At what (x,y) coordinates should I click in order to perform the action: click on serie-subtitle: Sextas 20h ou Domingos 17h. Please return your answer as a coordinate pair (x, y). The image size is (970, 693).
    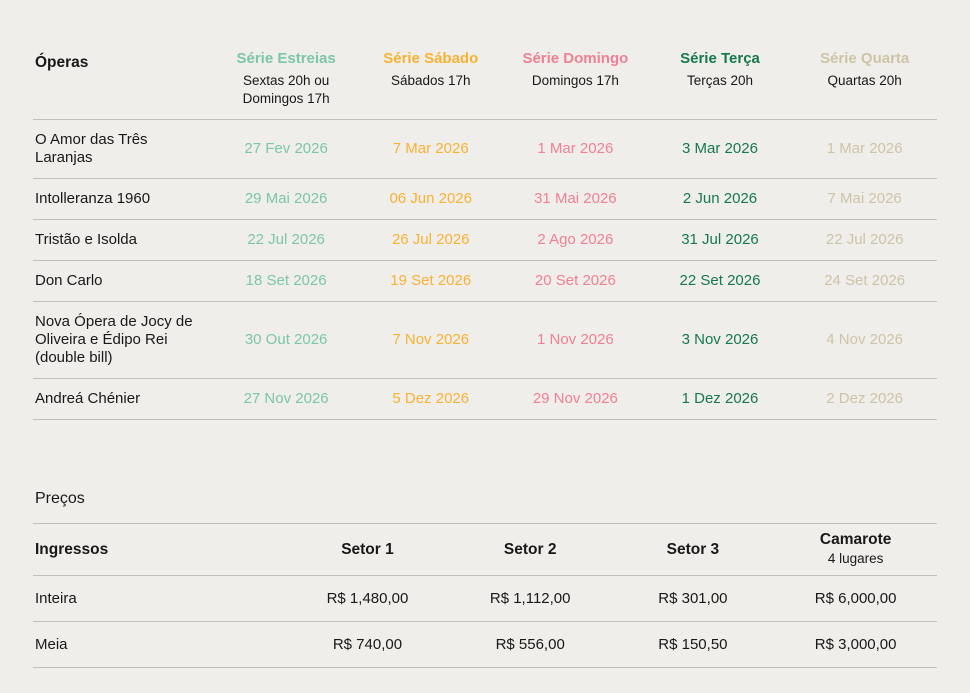
    Looking at the image, I should click on (286, 89).